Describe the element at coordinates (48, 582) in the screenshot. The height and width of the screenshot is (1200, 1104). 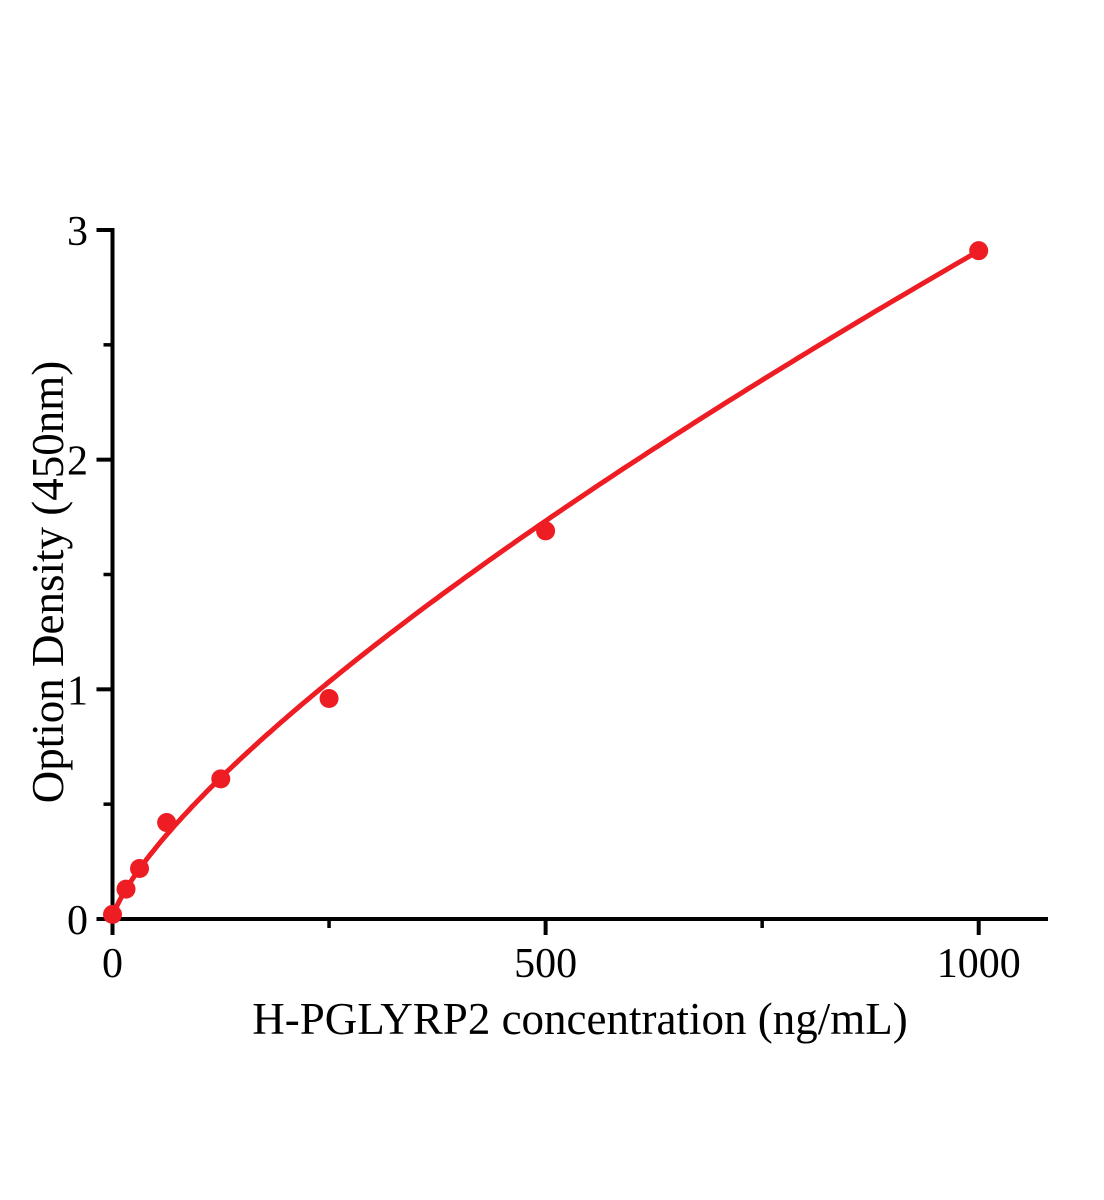
I see `y-axis-title: Option Density (450nm)` at that location.